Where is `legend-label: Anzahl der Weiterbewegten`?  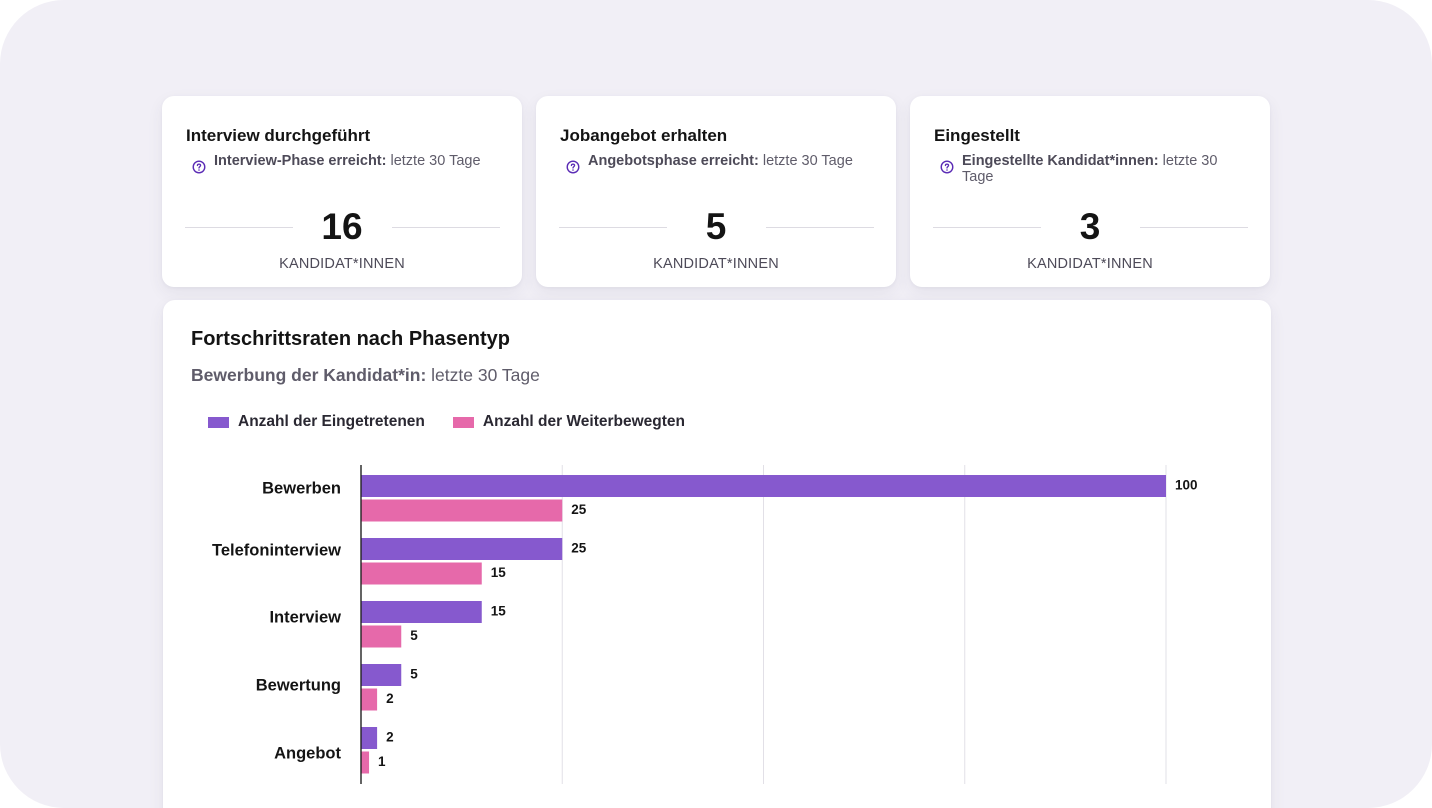
legend-label: Anzahl der Weiterbewegten is located at coordinates (584, 421).